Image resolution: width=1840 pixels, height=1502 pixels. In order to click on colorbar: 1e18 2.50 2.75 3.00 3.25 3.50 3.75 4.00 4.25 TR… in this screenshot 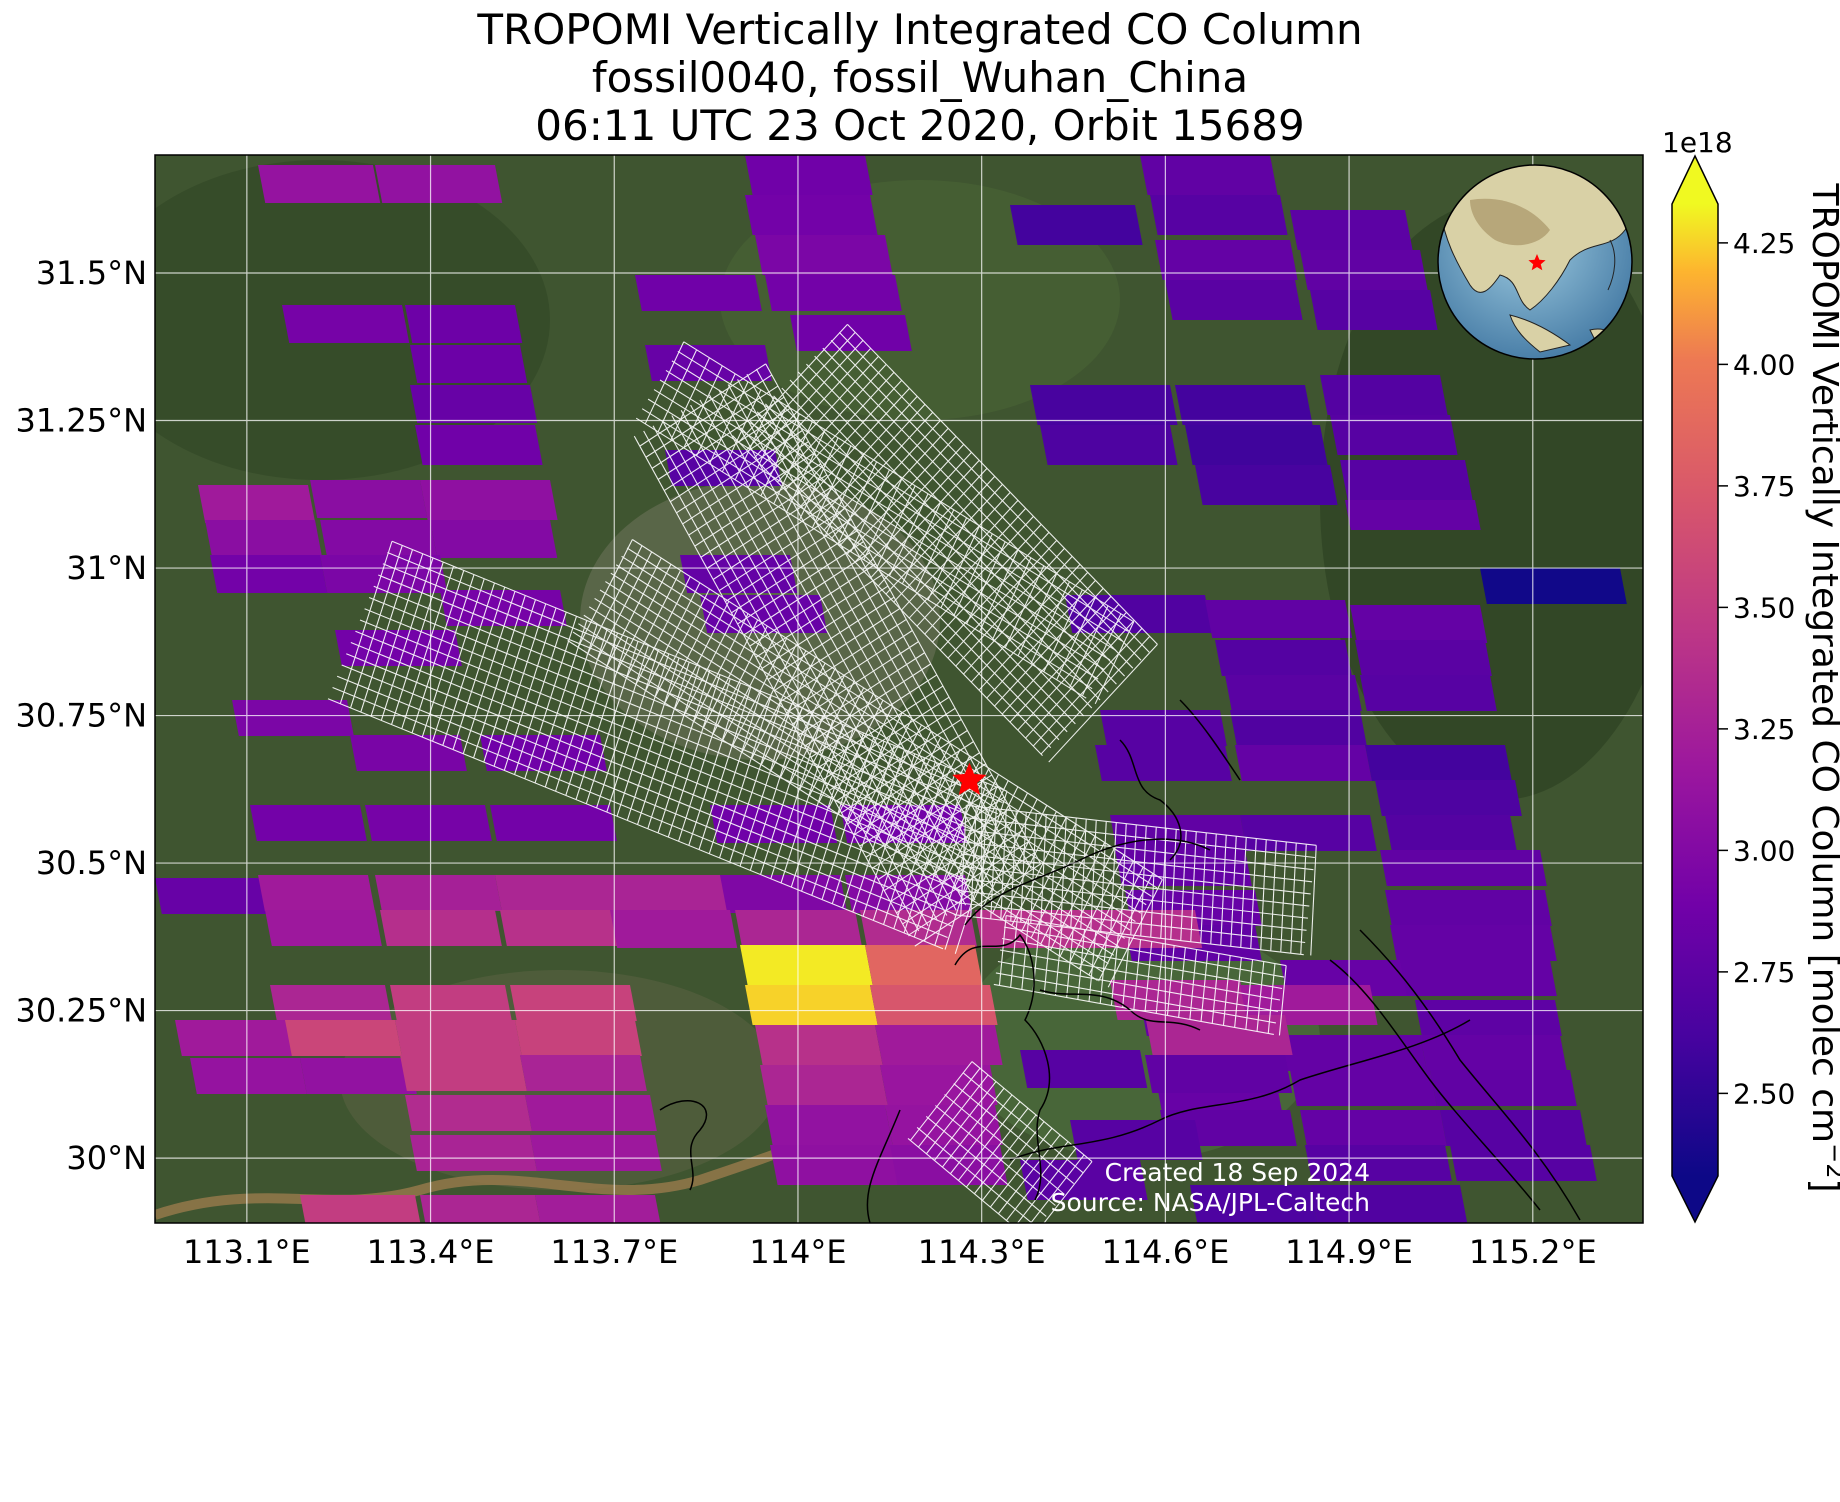, I will do `click(1751, 675)`.